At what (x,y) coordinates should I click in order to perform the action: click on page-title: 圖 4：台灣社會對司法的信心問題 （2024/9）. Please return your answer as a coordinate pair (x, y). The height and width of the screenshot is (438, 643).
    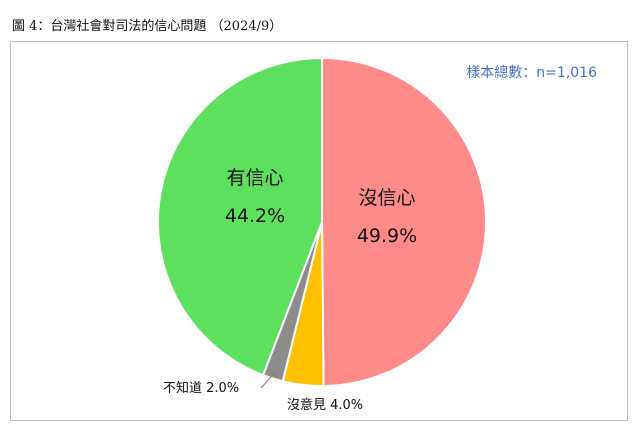
    Looking at the image, I should click on (147, 26).